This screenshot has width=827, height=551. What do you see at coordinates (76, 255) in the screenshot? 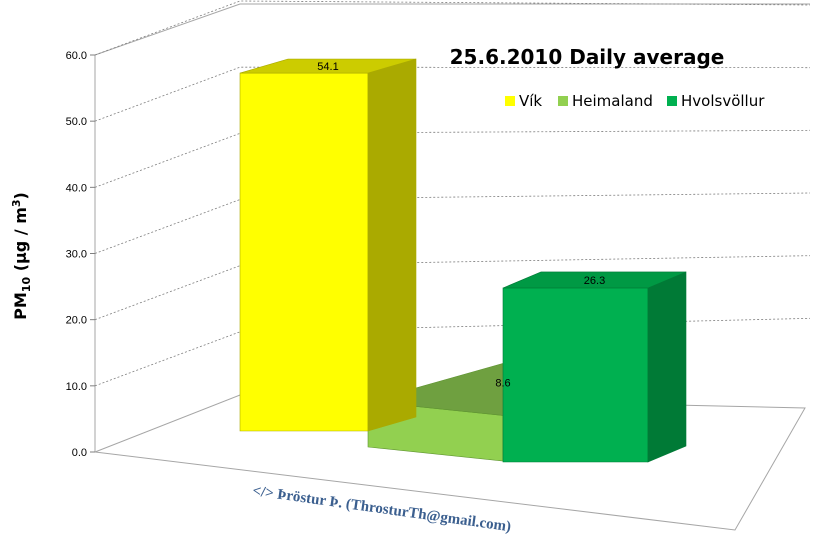
I see `y-tick-label: 30.0` at bounding box center [76, 255].